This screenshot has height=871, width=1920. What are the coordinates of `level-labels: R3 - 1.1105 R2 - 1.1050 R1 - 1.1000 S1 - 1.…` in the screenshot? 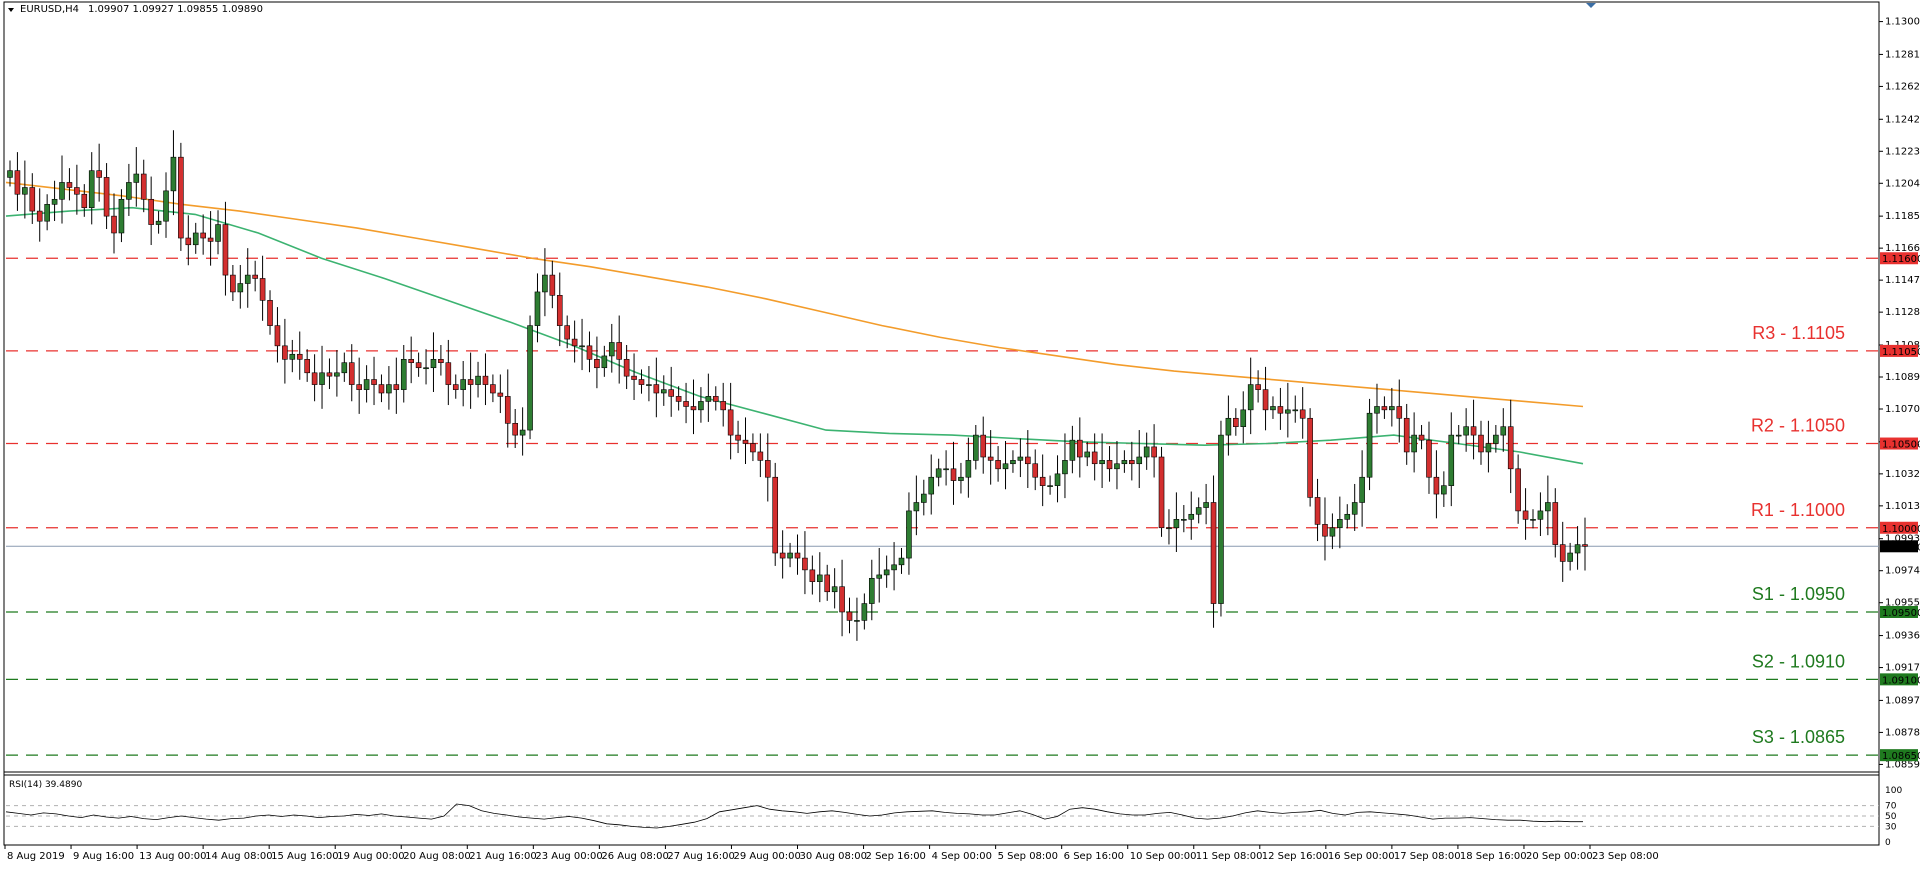 It's located at (1798, 535).